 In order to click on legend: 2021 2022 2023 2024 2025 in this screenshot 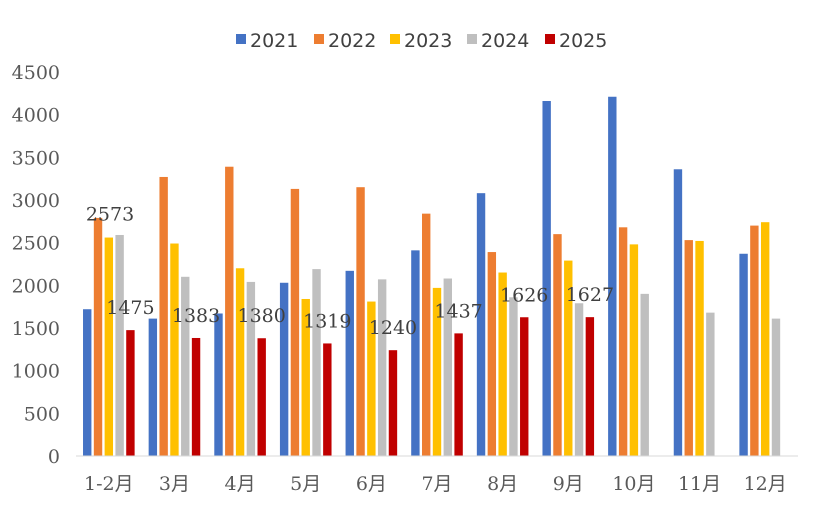, I will do `click(421, 41)`.